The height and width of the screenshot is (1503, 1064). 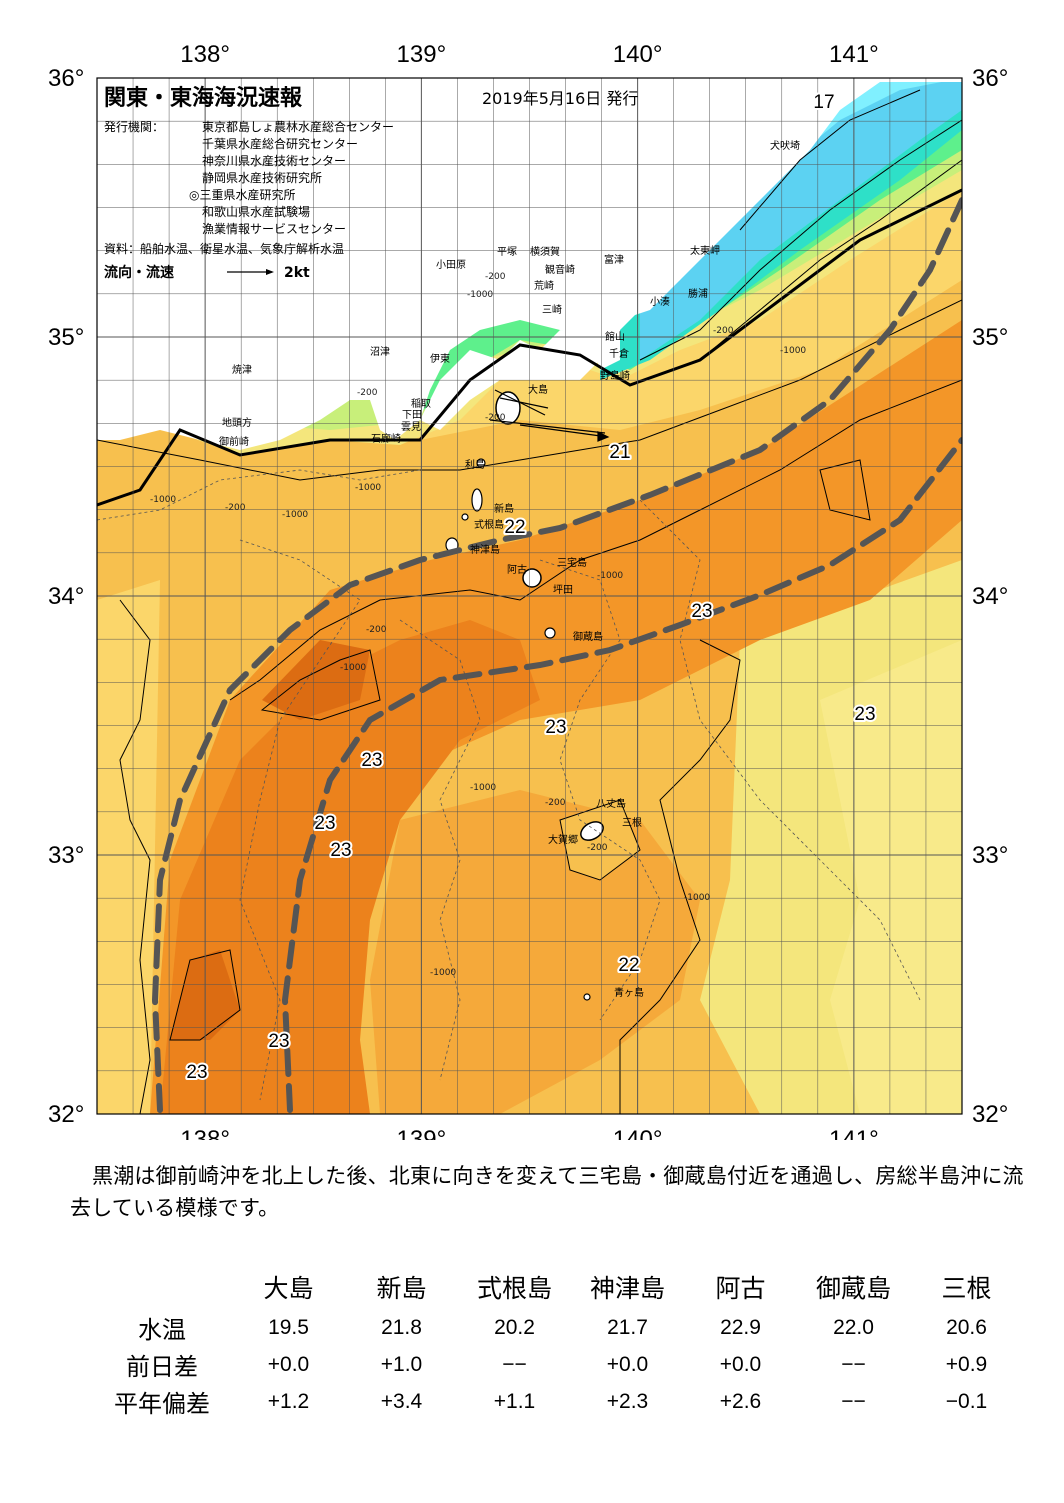 What do you see at coordinates (588, 636) in the screenshot?
I see `place-label: 御蔵島` at bounding box center [588, 636].